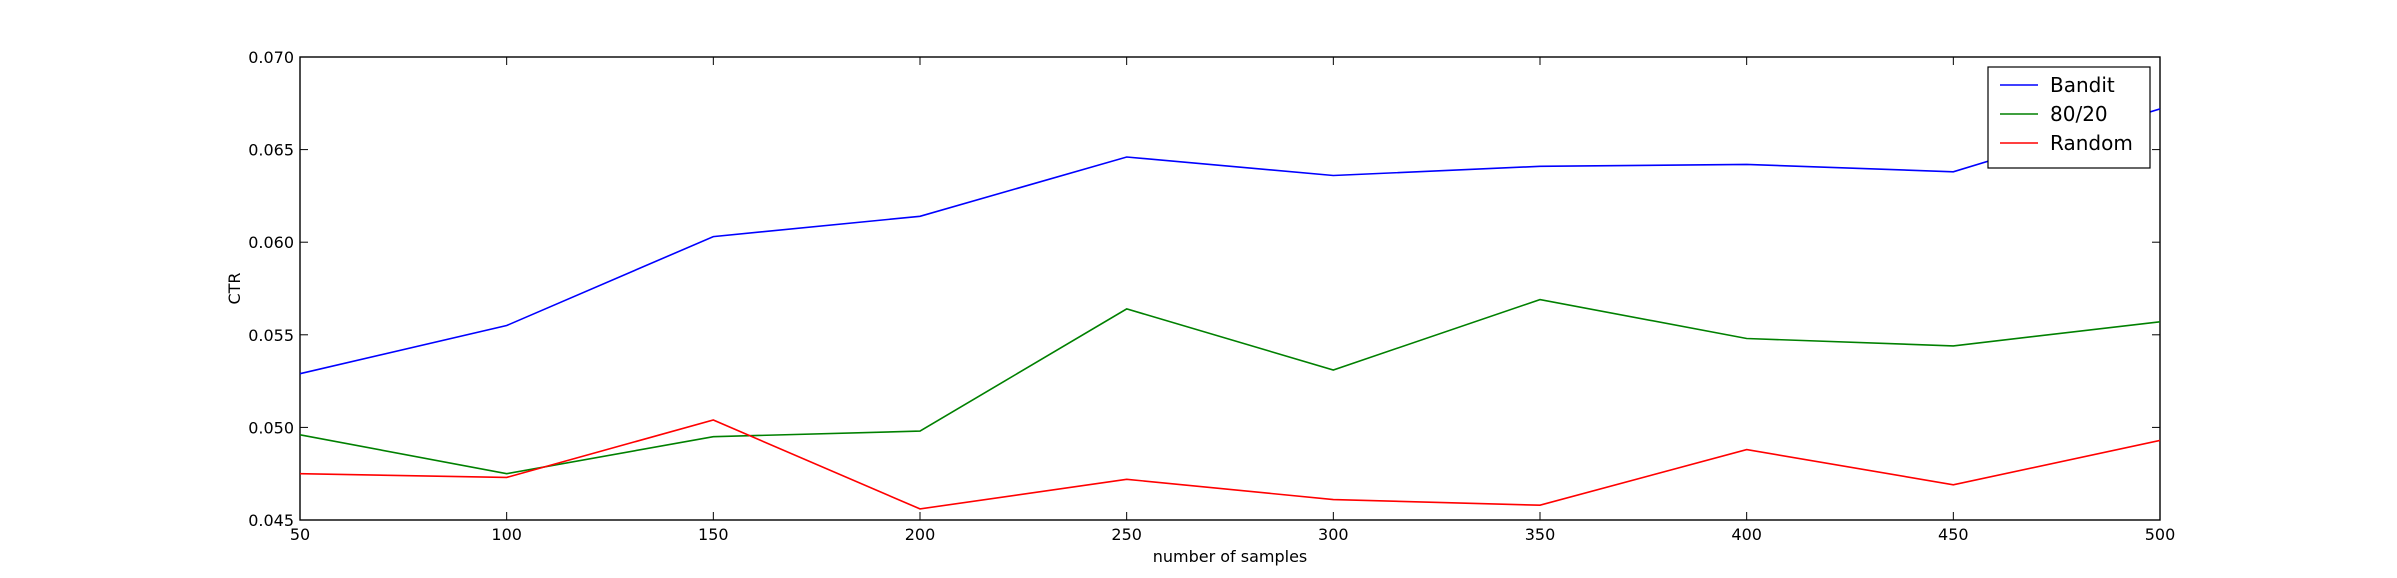 Image resolution: width=2397 pixels, height=578 pixels. What do you see at coordinates (2079, 114) in the screenshot?
I see `legend-entry-label: 80/20` at bounding box center [2079, 114].